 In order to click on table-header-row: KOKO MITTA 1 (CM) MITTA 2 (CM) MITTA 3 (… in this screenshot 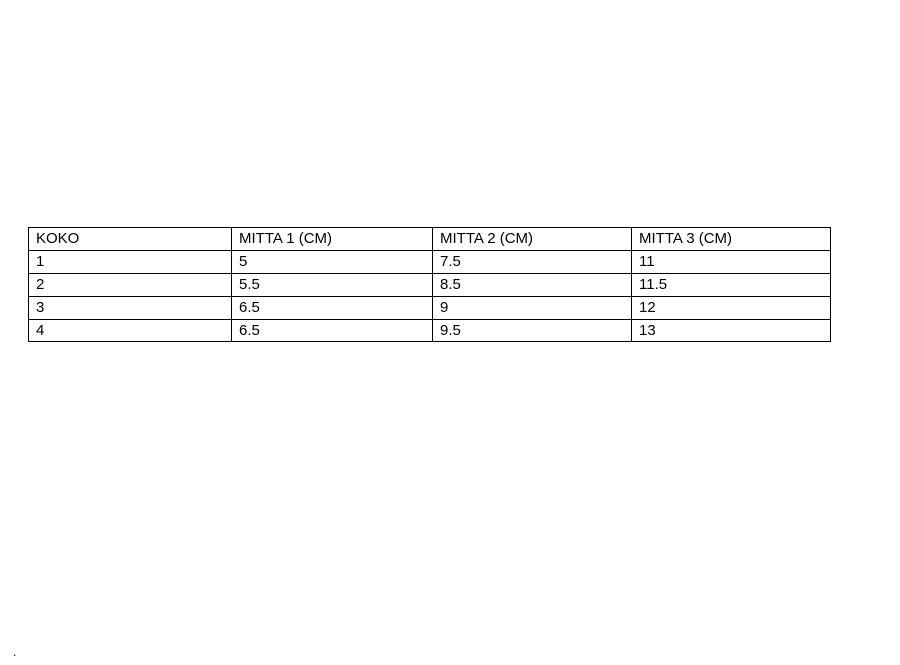, I will do `click(429, 239)`.